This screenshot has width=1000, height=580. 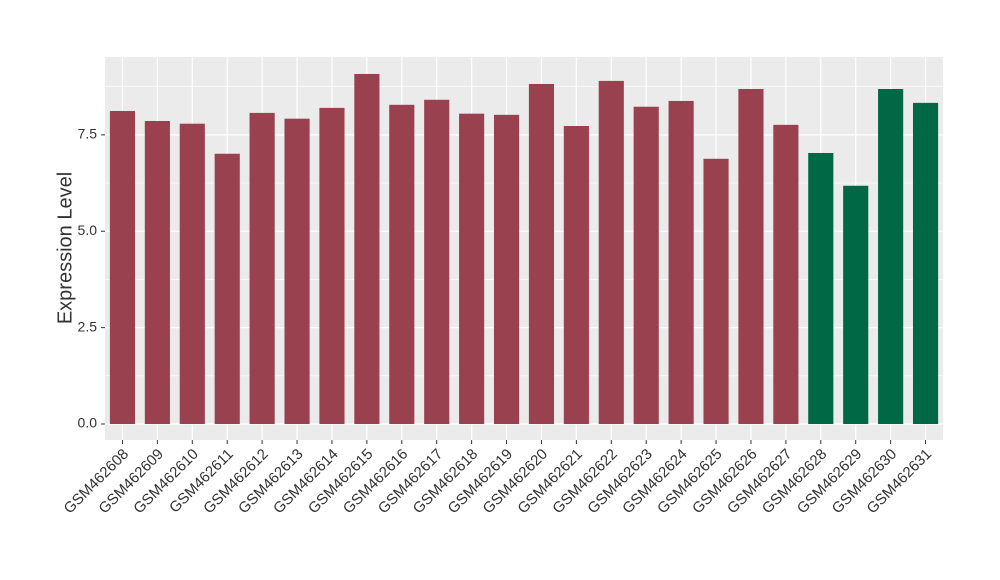 I want to click on y-tick-label: 2.5, so click(x=88, y=326).